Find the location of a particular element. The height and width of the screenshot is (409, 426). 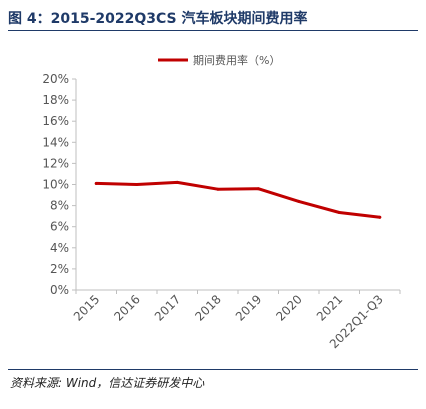

legend: 期间费用率（%） is located at coordinates (219, 60).